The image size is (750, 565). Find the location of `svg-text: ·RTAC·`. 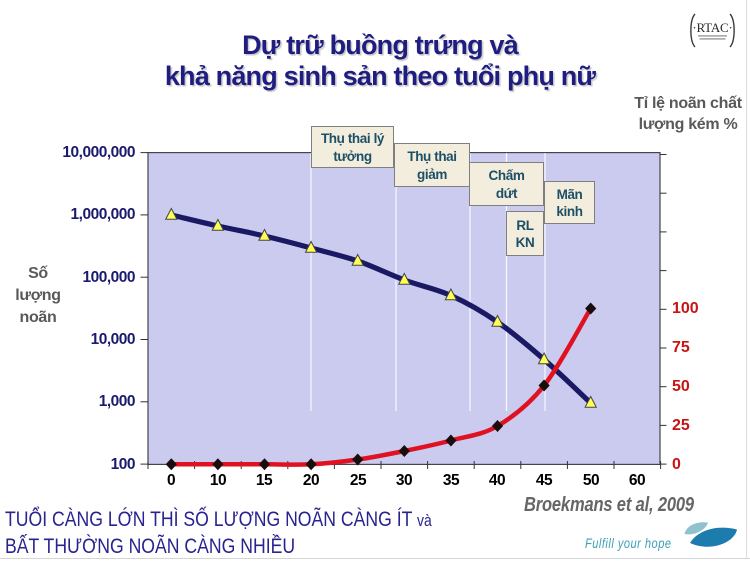

svg-text: ·RTAC· is located at coordinates (712, 27).